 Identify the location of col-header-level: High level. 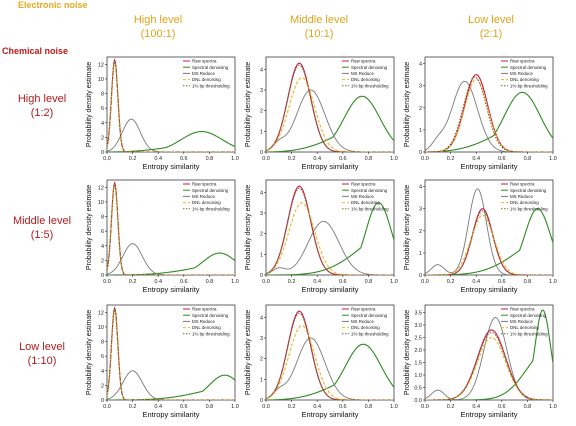
(158, 20).